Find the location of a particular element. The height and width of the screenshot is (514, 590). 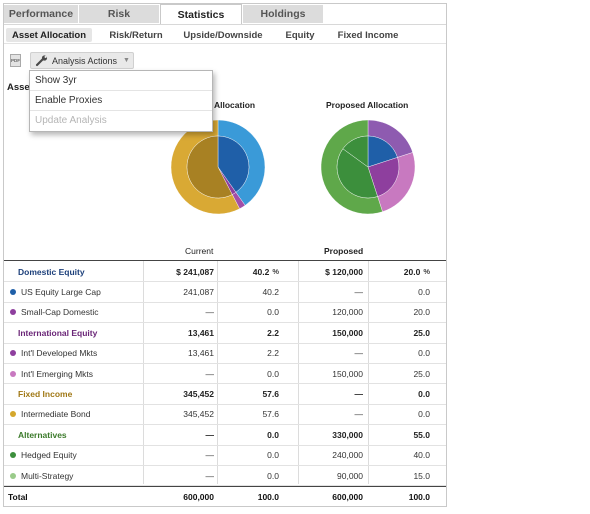

proposed-value: 240,000 is located at coordinates (331, 455).